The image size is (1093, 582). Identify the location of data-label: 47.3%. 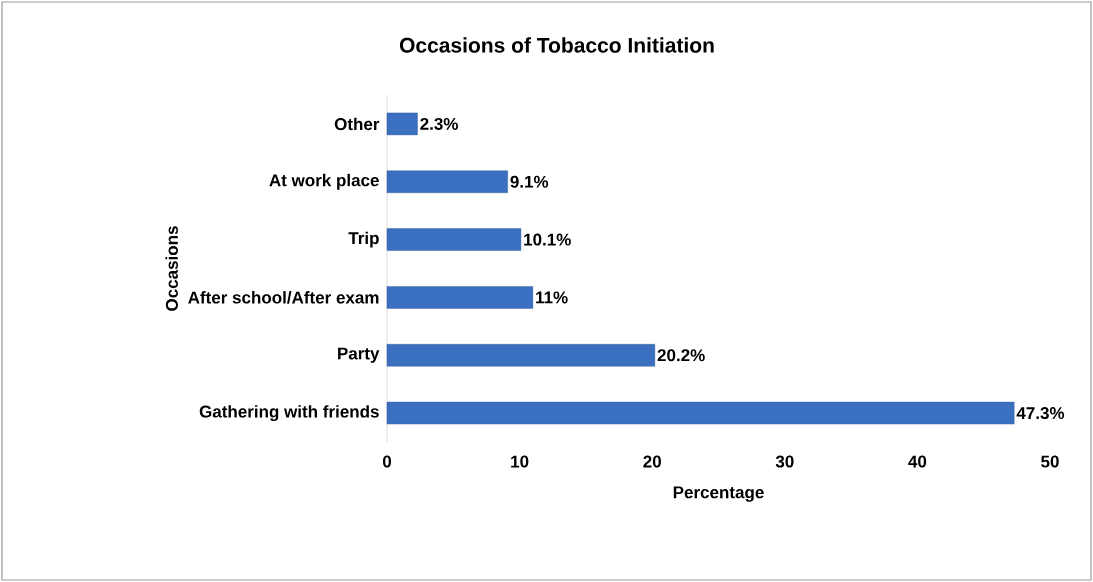
(1040, 413).